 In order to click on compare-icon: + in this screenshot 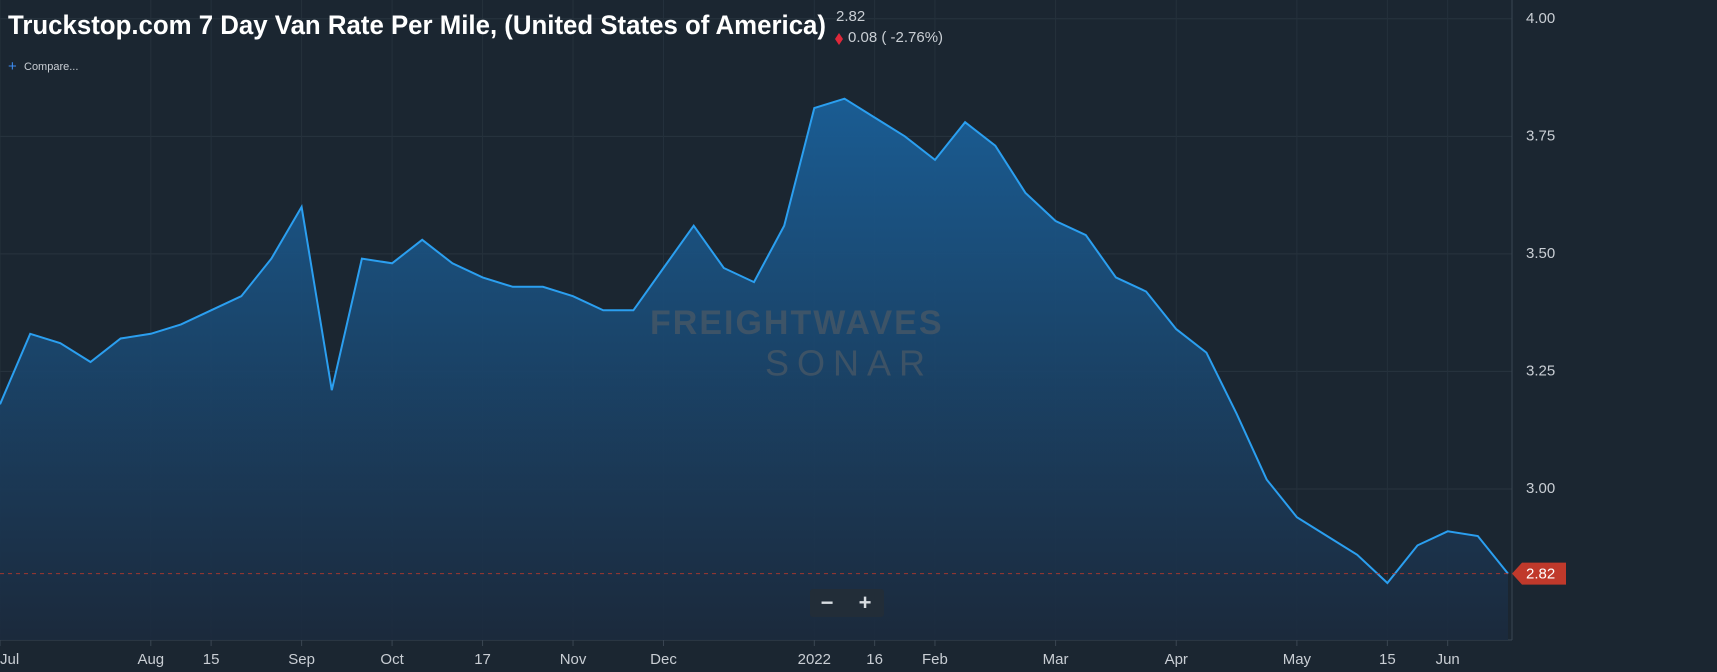, I will do `click(12, 66)`.